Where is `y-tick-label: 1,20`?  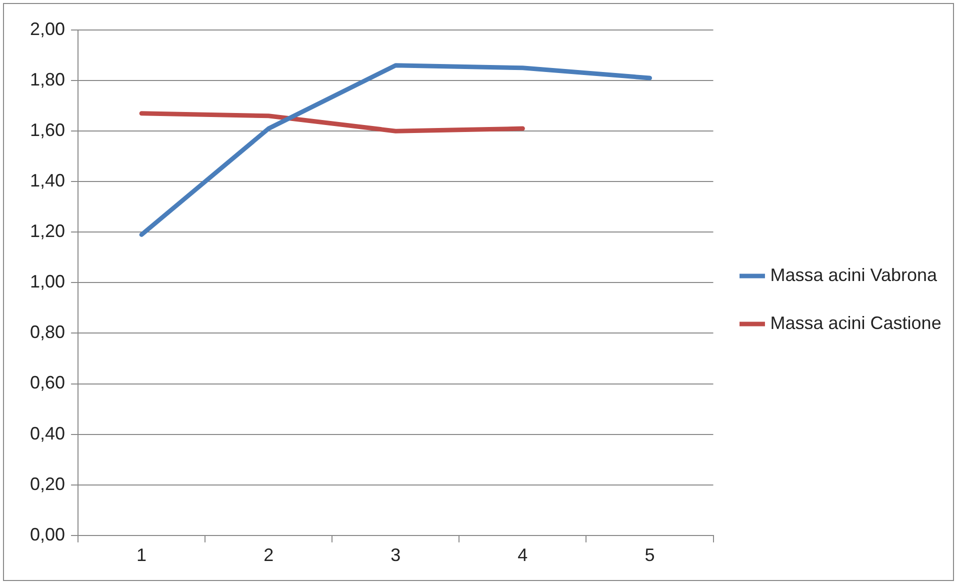 y-tick-label: 1,20 is located at coordinates (48, 231).